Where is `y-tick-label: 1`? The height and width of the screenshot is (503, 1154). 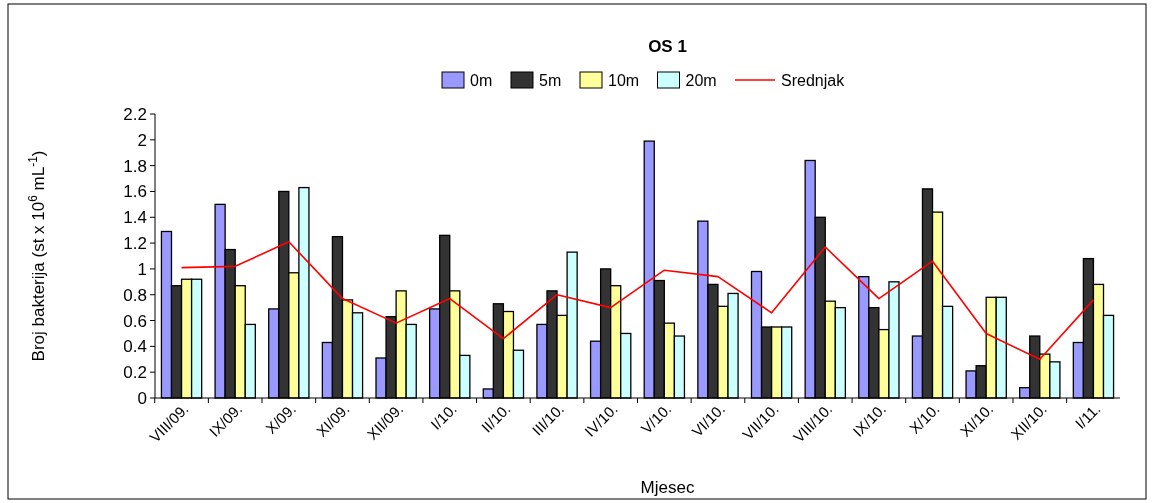 y-tick-label: 1 is located at coordinates (142, 269).